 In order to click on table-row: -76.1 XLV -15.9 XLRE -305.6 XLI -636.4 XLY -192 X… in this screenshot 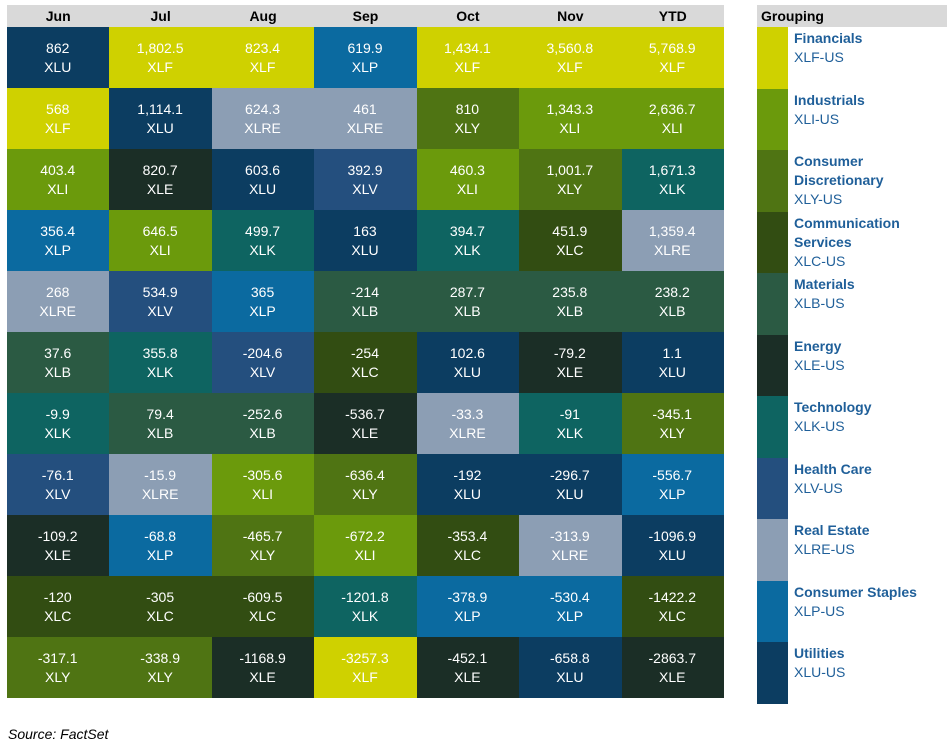, I will do `click(365, 484)`.